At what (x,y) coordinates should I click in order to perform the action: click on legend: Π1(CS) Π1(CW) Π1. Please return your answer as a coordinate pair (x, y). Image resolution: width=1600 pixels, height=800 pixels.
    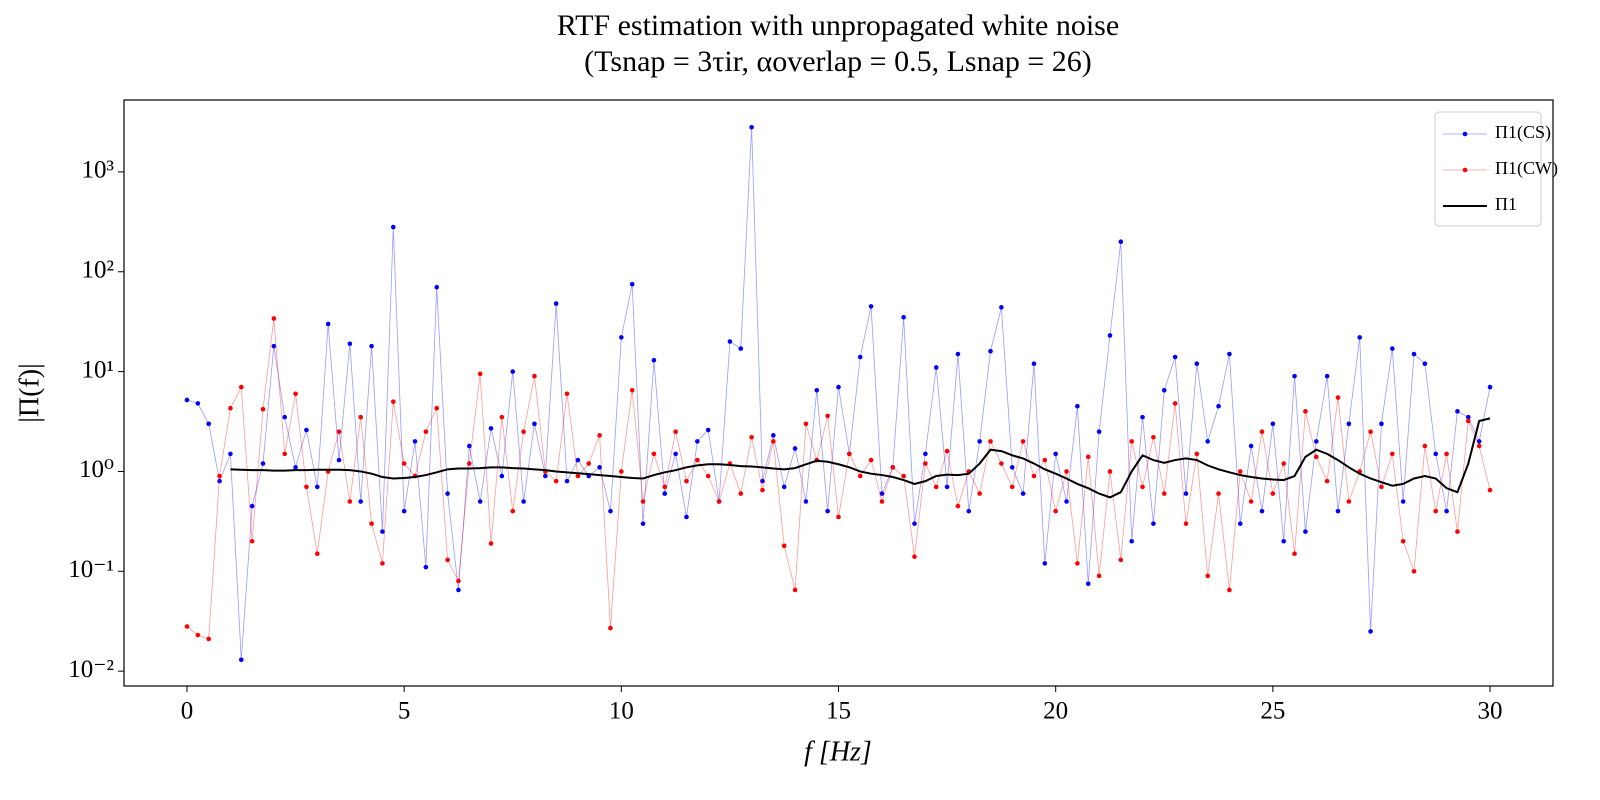
    Looking at the image, I should click on (1496, 169).